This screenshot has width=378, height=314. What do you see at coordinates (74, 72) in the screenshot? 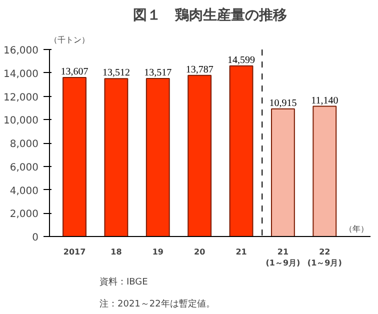
I see `data-label: 13,607` at bounding box center [74, 72].